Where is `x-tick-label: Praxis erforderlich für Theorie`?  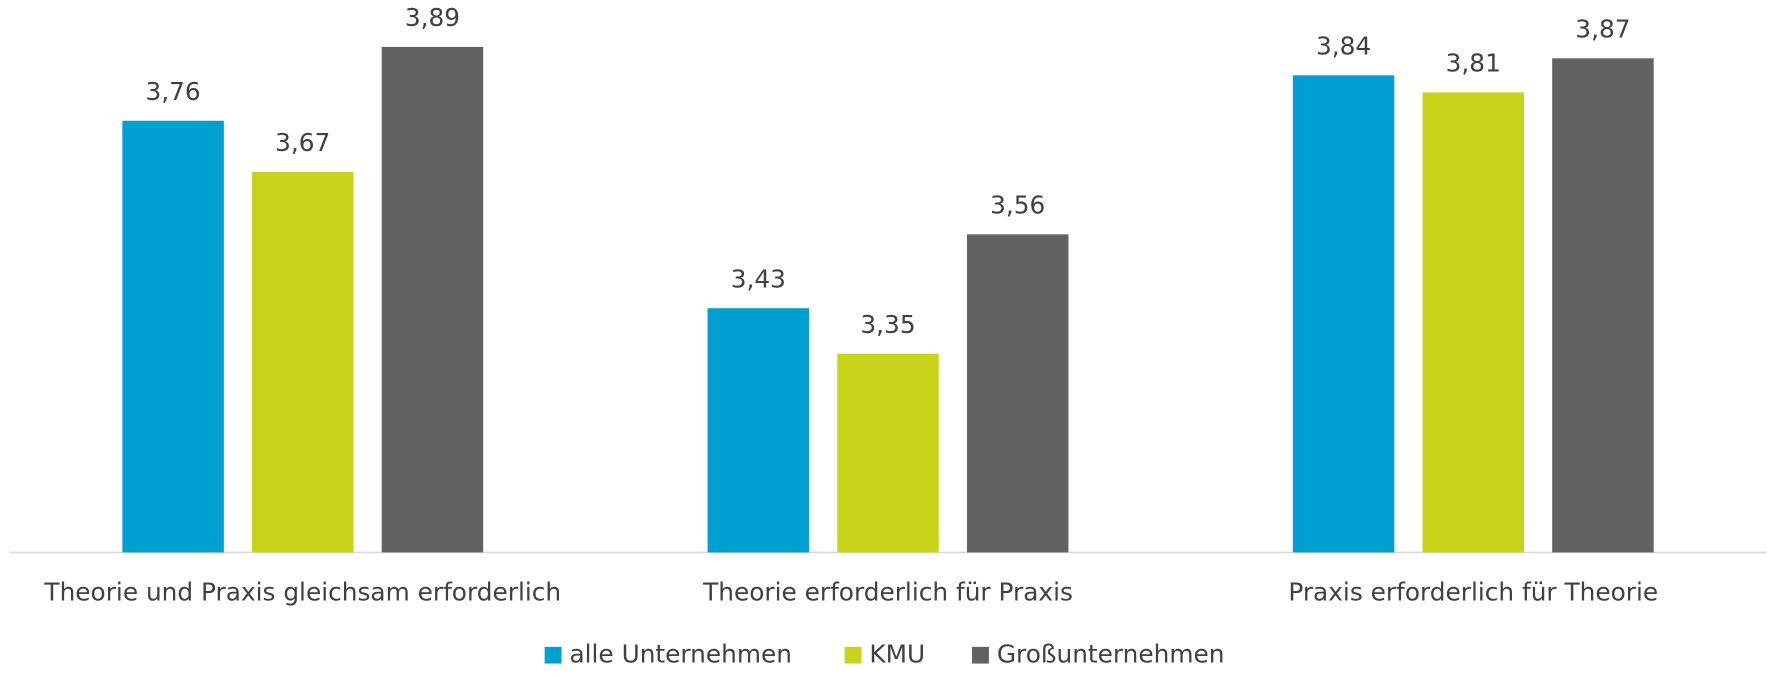
x-tick-label: Praxis erforderlich für Theorie is located at coordinates (1473, 592).